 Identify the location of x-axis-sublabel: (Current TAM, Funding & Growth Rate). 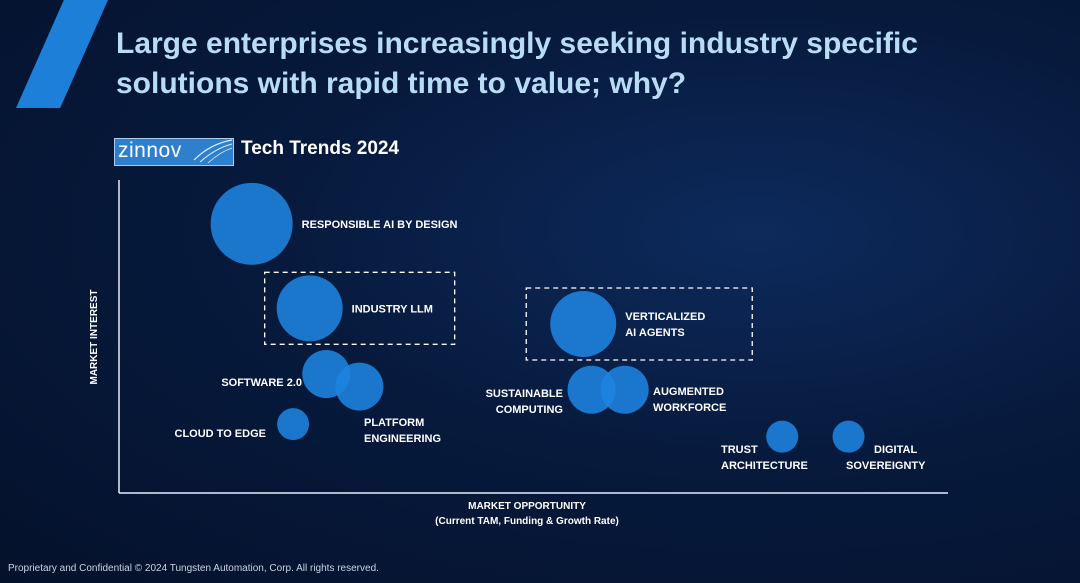
(527, 521).